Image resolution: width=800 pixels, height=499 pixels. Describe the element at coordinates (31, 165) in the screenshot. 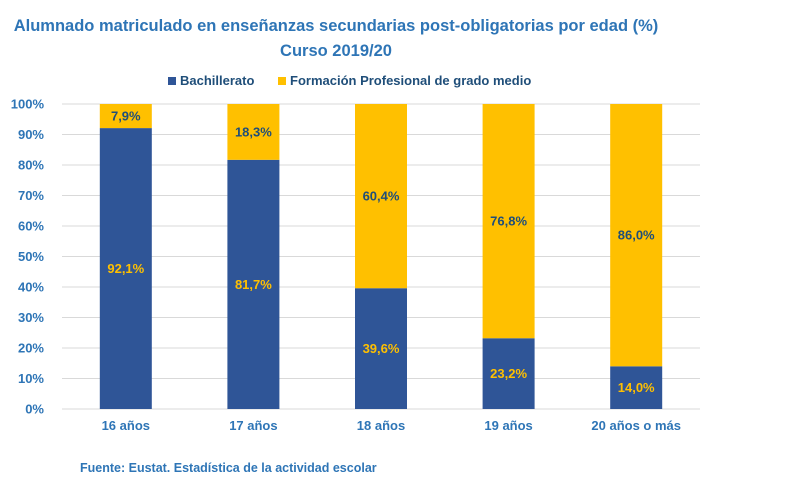

I see `y-tick-label: 80%` at that location.